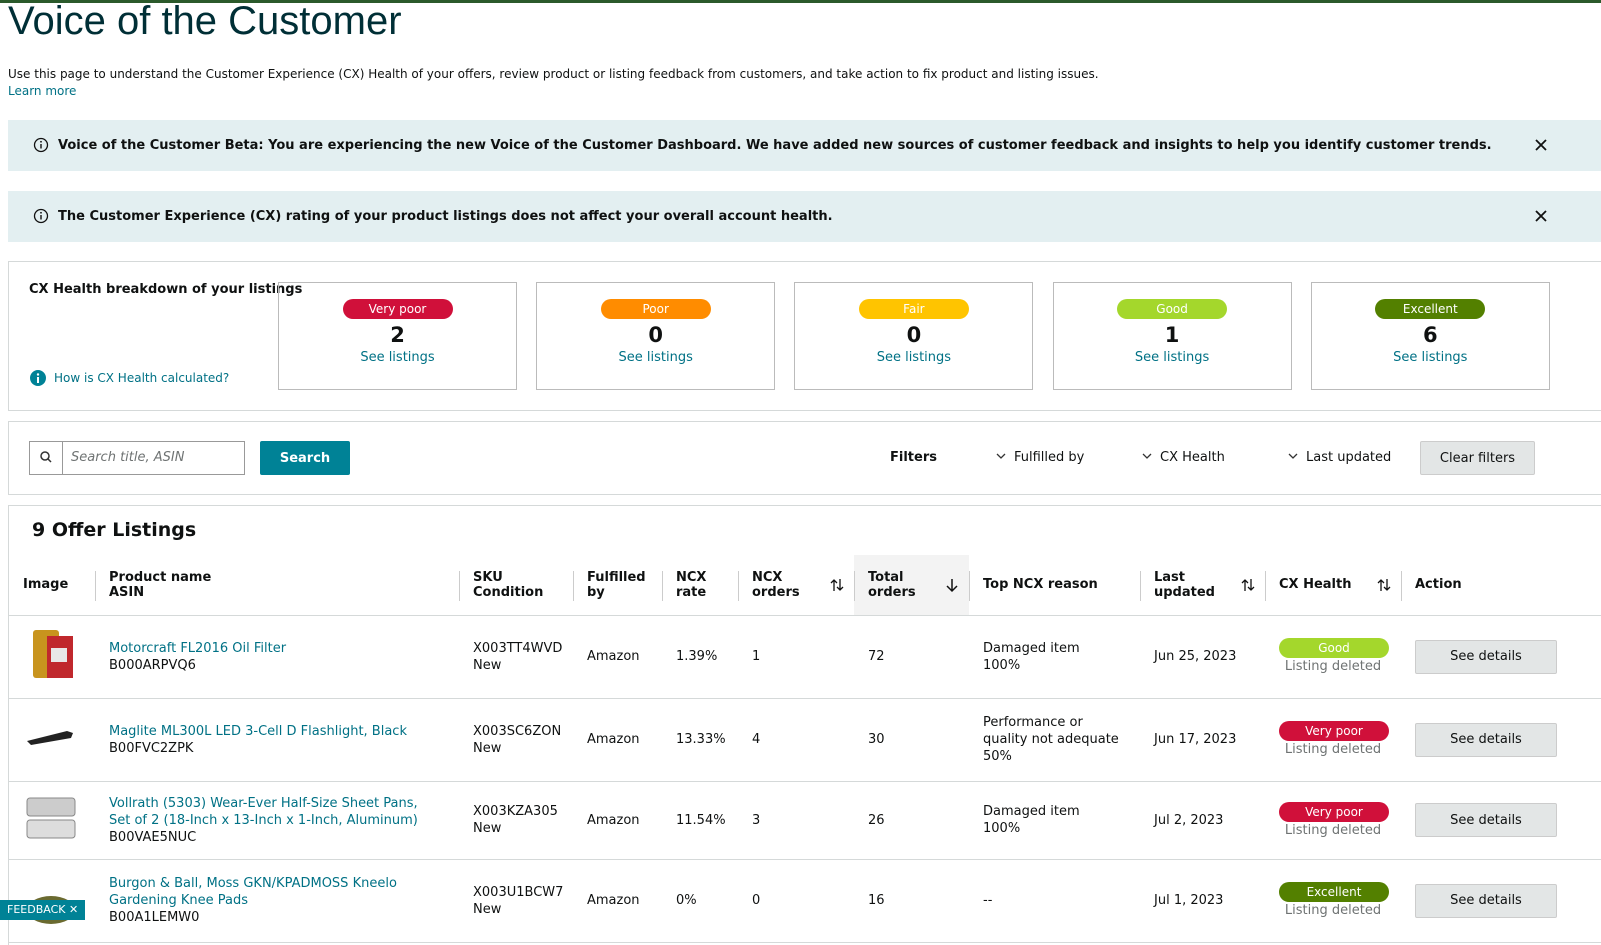  What do you see at coordinates (277, 657) in the screenshot?
I see `product-cell: Motorcraft FL2016 Oil Filter B000ARPVQ6` at bounding box center [277, 657].